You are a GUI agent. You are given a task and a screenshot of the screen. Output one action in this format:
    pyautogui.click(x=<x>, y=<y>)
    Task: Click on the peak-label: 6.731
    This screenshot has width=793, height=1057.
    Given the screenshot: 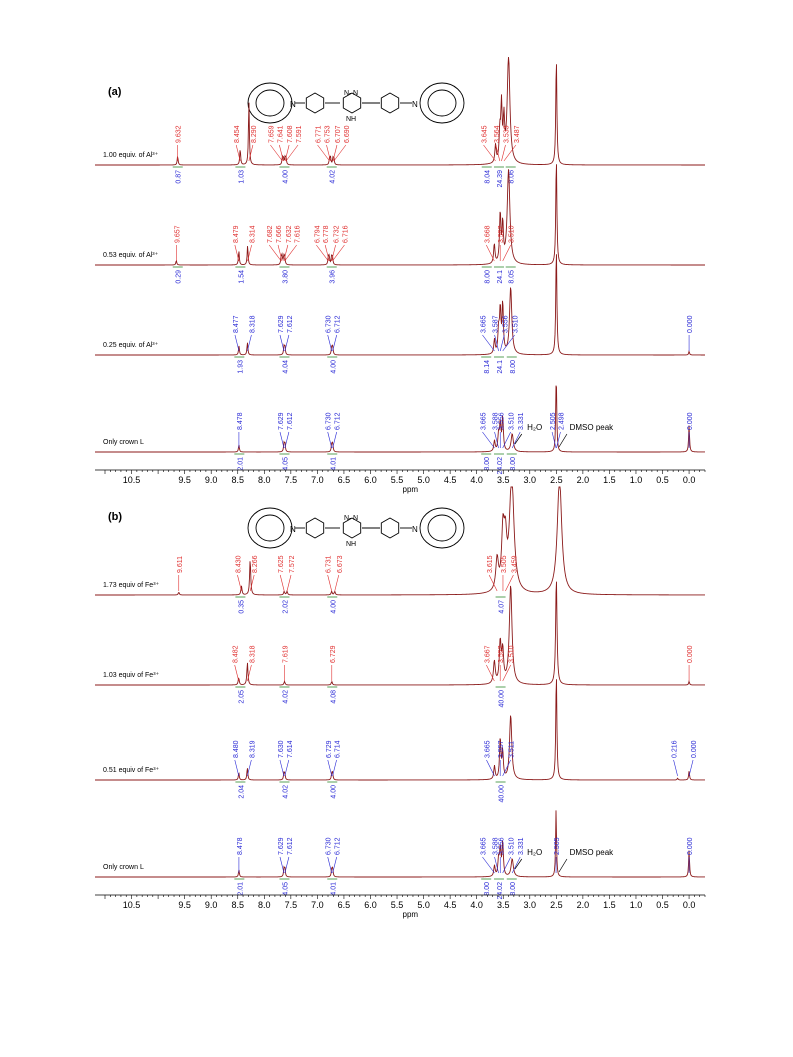 What is the action you would take?
    pyautogui.click(x=329, y=564)
    